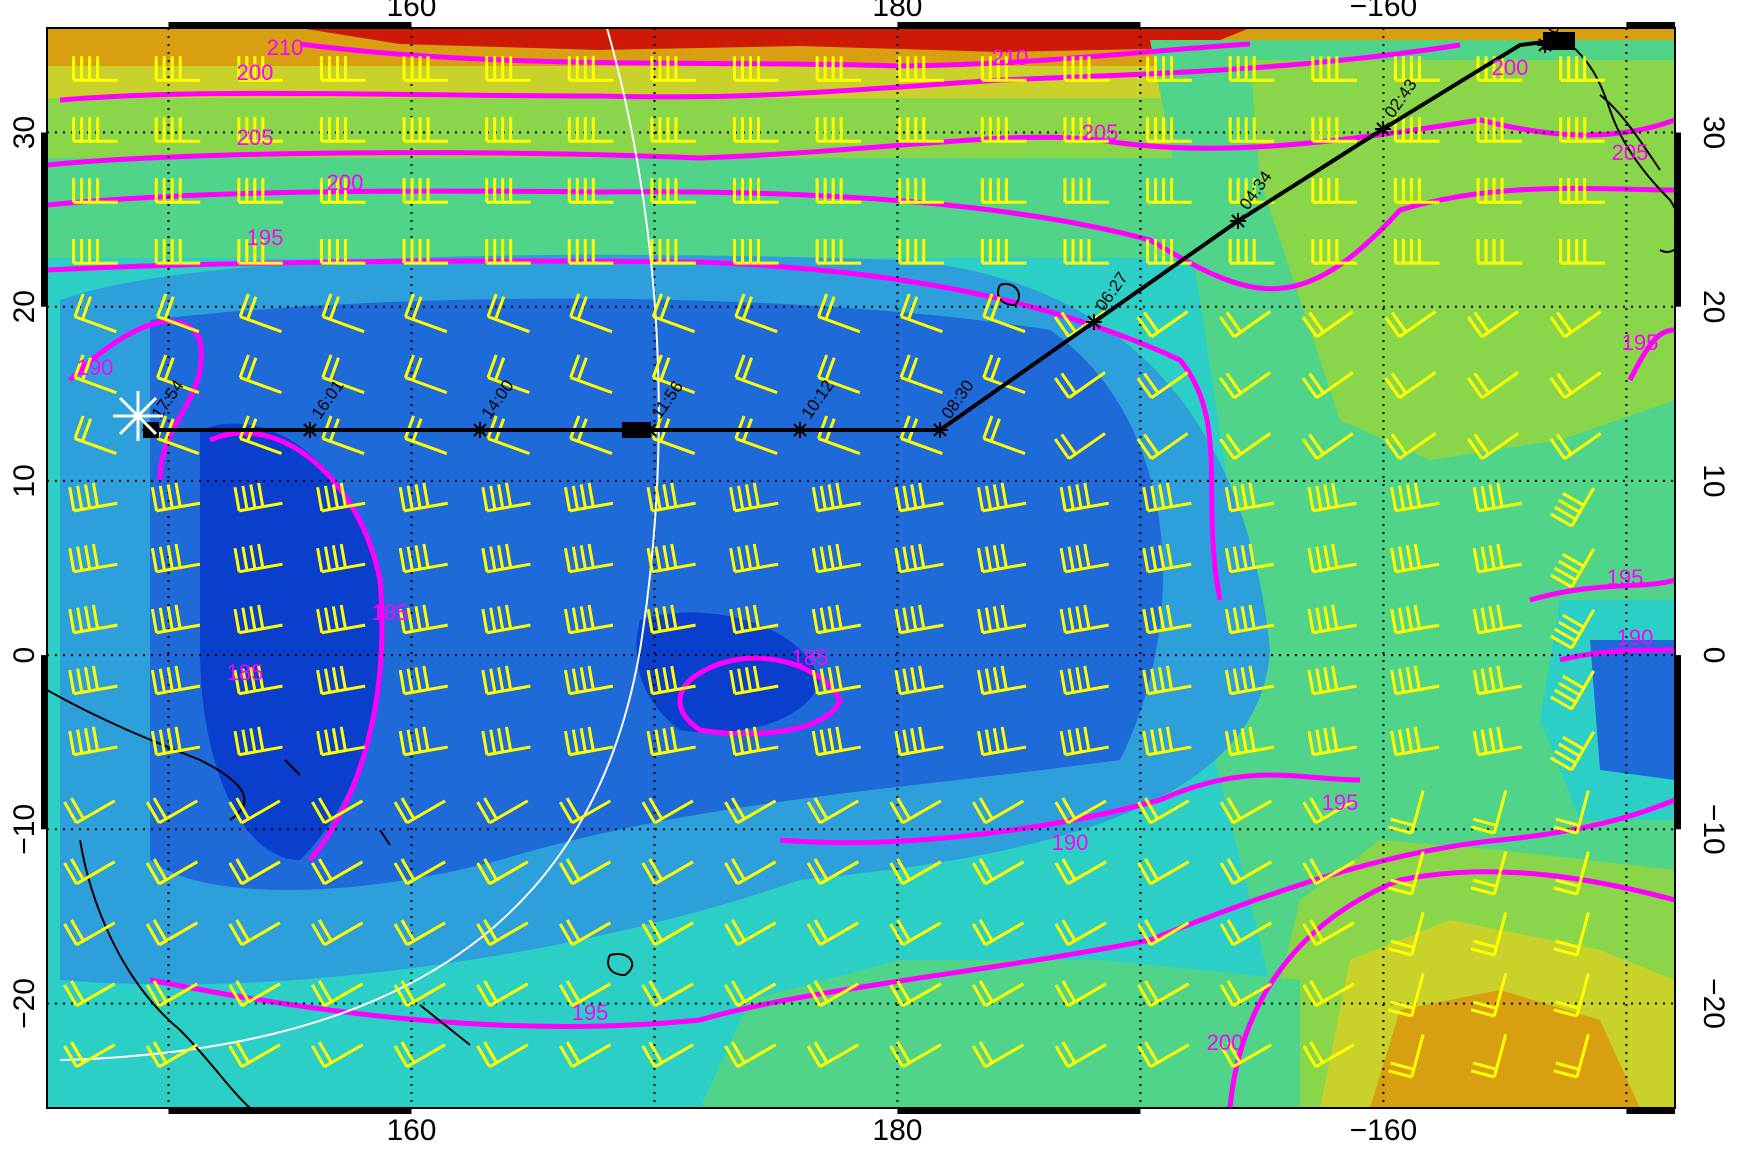  I want to click on field-southeast-orange, so click(1505, 1049).